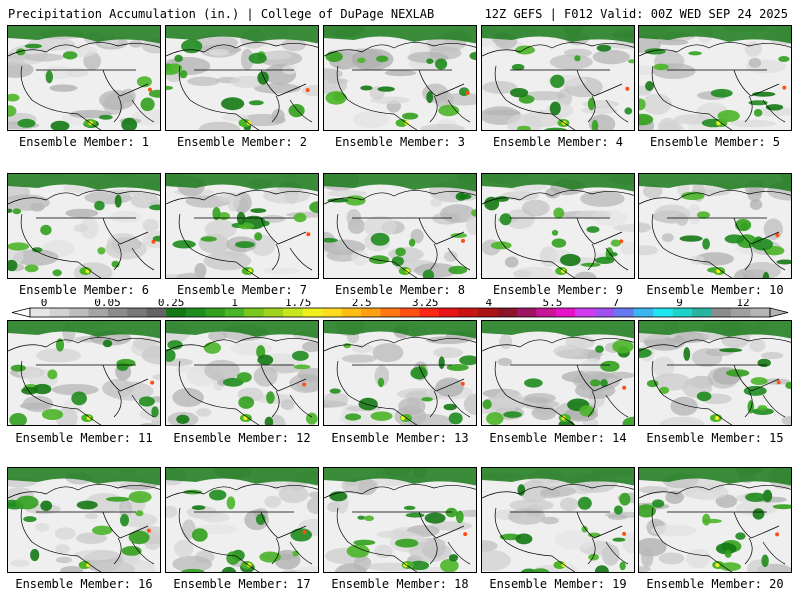 Image resolution: width=800 pixels, height=600 pixels. What do you see at coordinates (715, 584) in the screenshot?
I see `ensemble-member-label: Ensemble Member: 20` at bounding box center [715, 584].